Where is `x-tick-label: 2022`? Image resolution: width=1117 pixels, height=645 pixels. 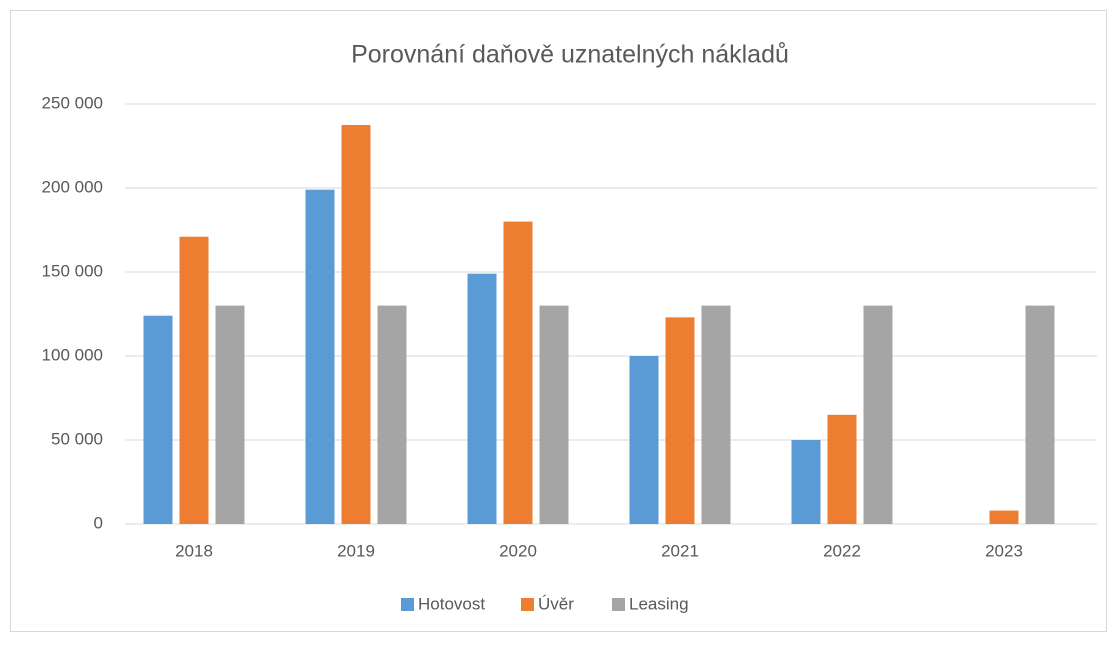 x-tick-label: 2022 is located at coordinates (842, 550).